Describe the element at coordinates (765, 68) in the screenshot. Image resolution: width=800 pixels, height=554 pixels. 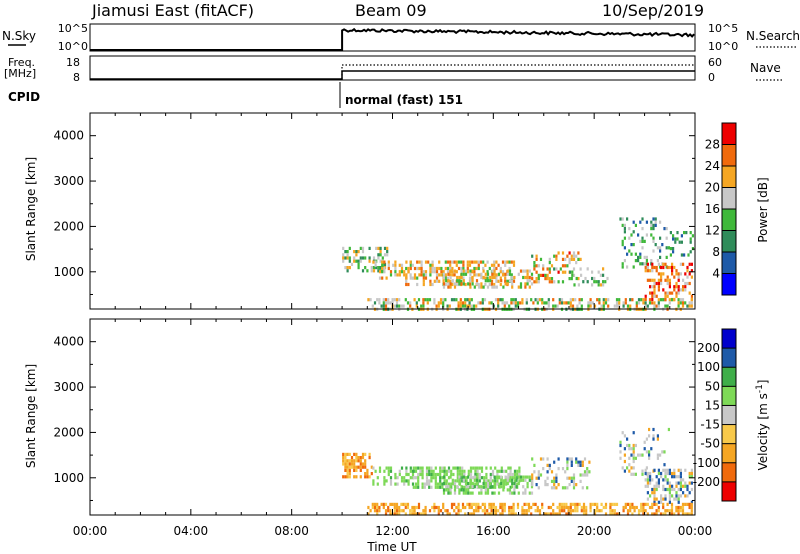
I see `nave-label: Nave` at that location.